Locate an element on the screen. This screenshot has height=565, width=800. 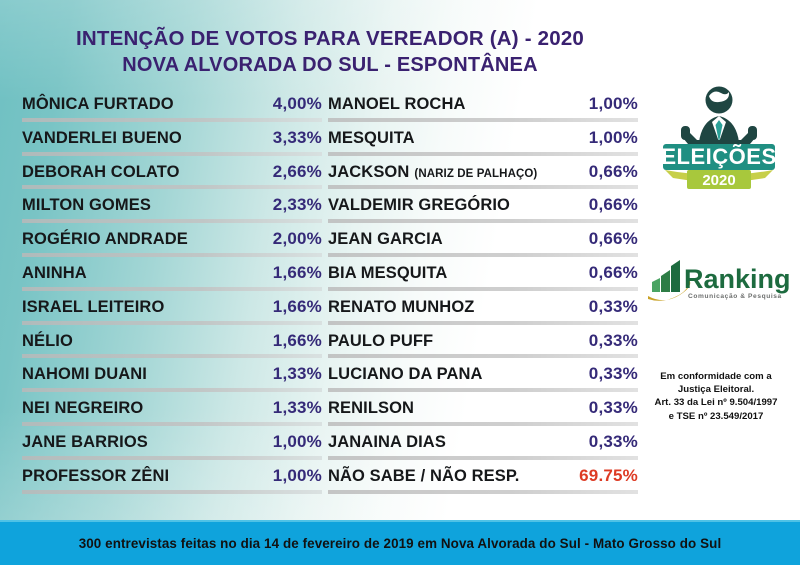
candidate-name: LUCIANO DA PANA is located at coordinates (405, 374).